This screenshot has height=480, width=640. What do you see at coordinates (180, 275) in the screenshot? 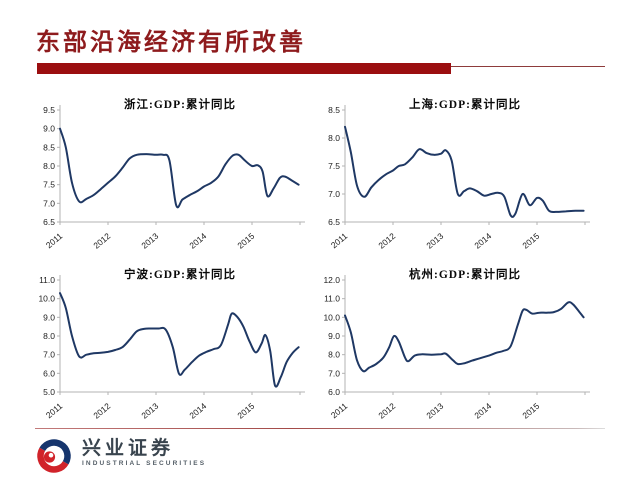
I see `chart-title: 宁波:GDP:累计同比` at bounding box center [180, 275].